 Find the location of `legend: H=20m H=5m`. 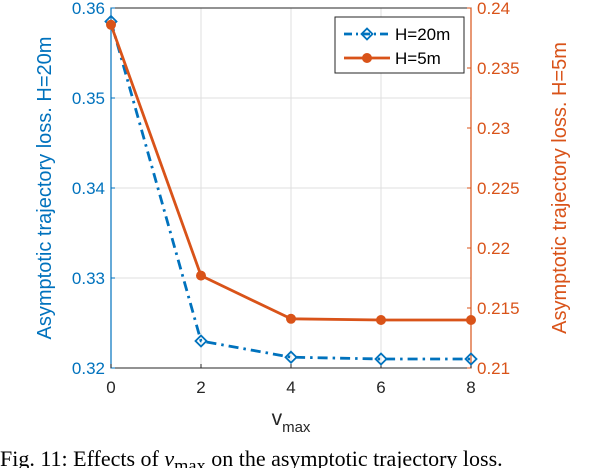

legend: H=20m H=5m is located at coordinates (399, 45).